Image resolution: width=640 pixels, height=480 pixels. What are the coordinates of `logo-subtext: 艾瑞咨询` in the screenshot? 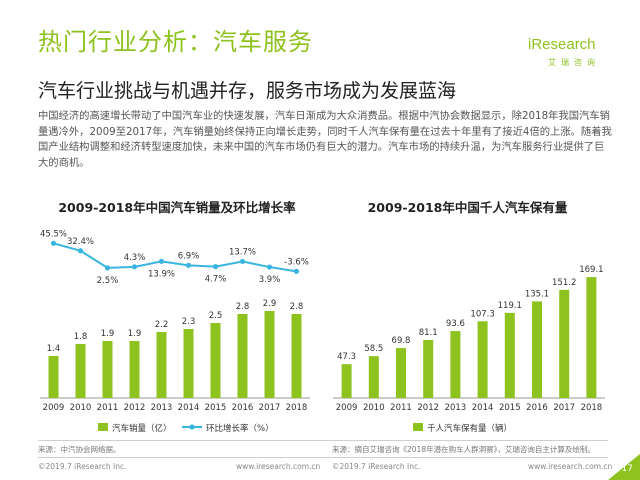 It's located at (574, 62).